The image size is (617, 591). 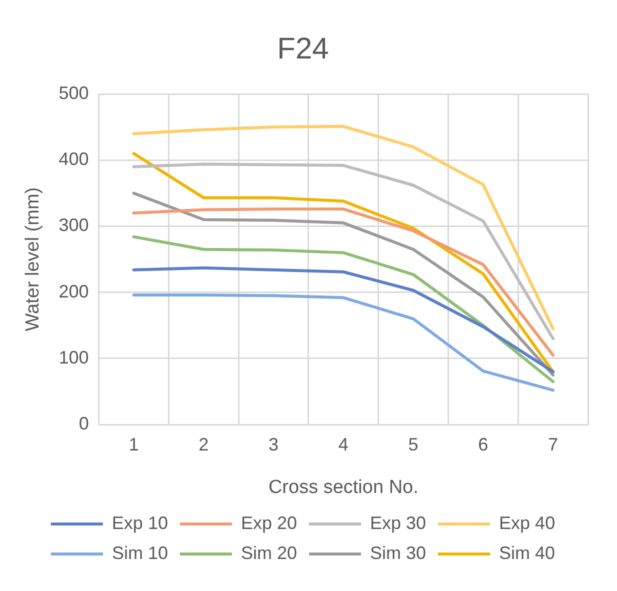 What do you see at coordinates (73, 291) in the screenshot?
I see `y-tick-label: 200` at bounding box center [73, 291].